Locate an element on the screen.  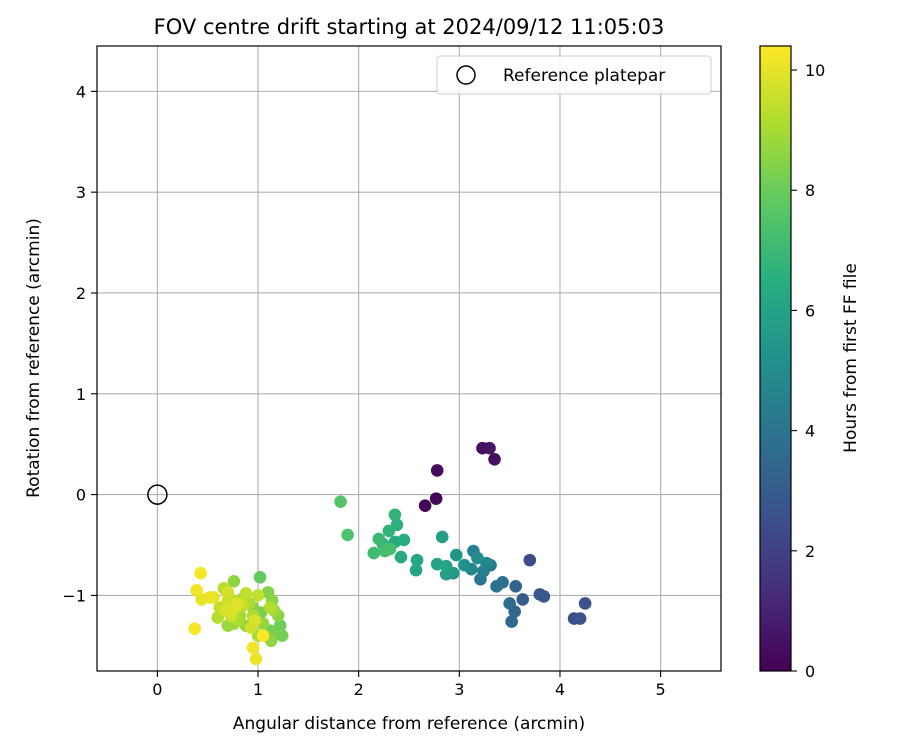
colorbar: 0 2 4 6 8 10 Hours from first FF file is located at coordinates (810, 363).